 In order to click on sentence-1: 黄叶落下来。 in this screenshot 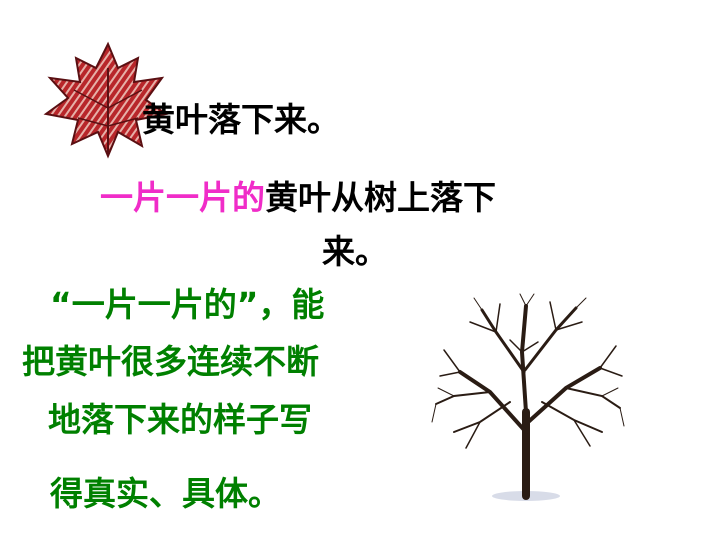, I will do `click(241, 119)`.